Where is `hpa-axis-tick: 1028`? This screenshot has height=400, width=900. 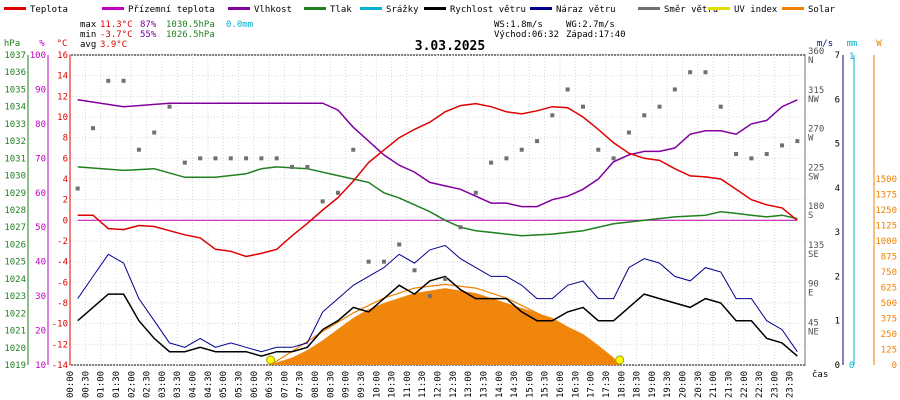
hpa-axis-tick: 1028 is located at coordinates (15, 211).